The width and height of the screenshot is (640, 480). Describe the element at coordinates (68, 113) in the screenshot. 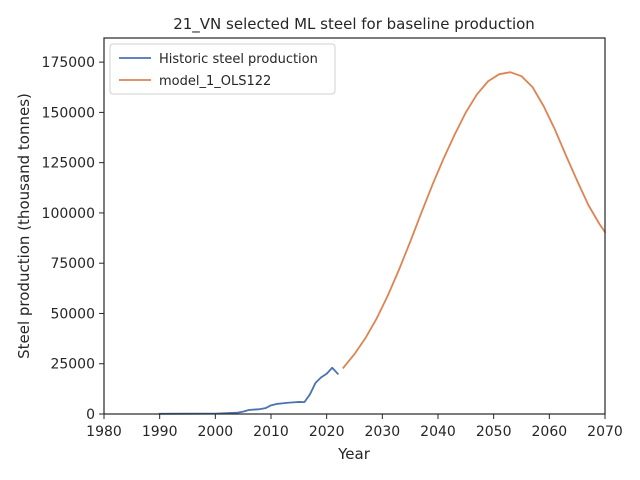

I see `y-tick-label: 150000` at that location.